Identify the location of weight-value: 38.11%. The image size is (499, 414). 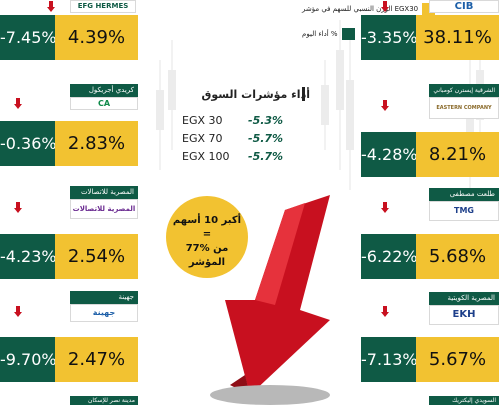
(457, 37).